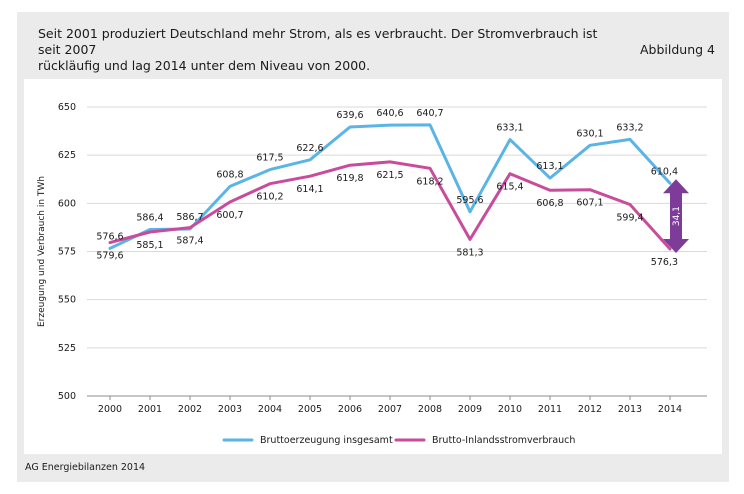  What do you see at coordinates (550, 409) in the screenshot?
I see `x-tick-label: 2011` at bounding box center [550, 409].